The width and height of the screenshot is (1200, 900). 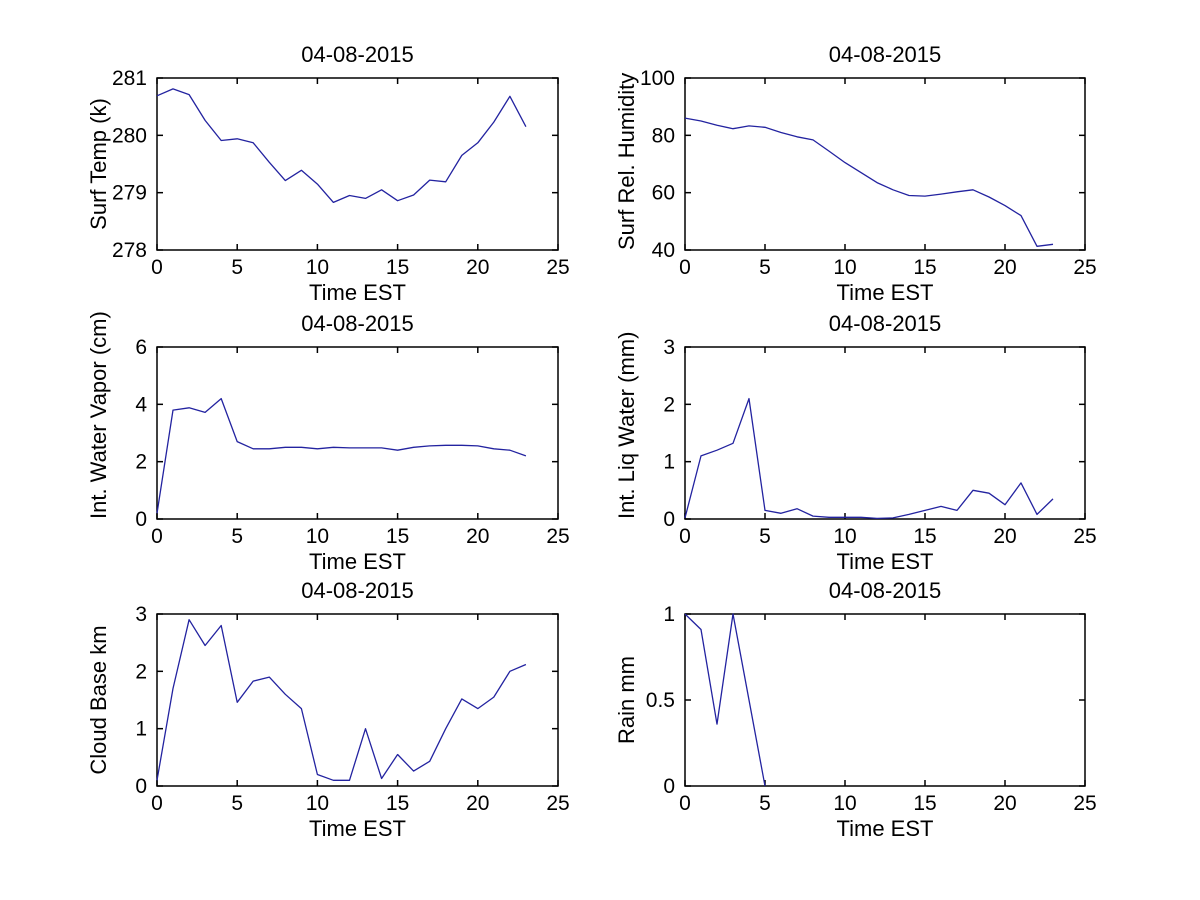 What do you see at coordinates (129, 78) in the screenshot?
I see `svg-text: 281` at bounding box center [129, 78].